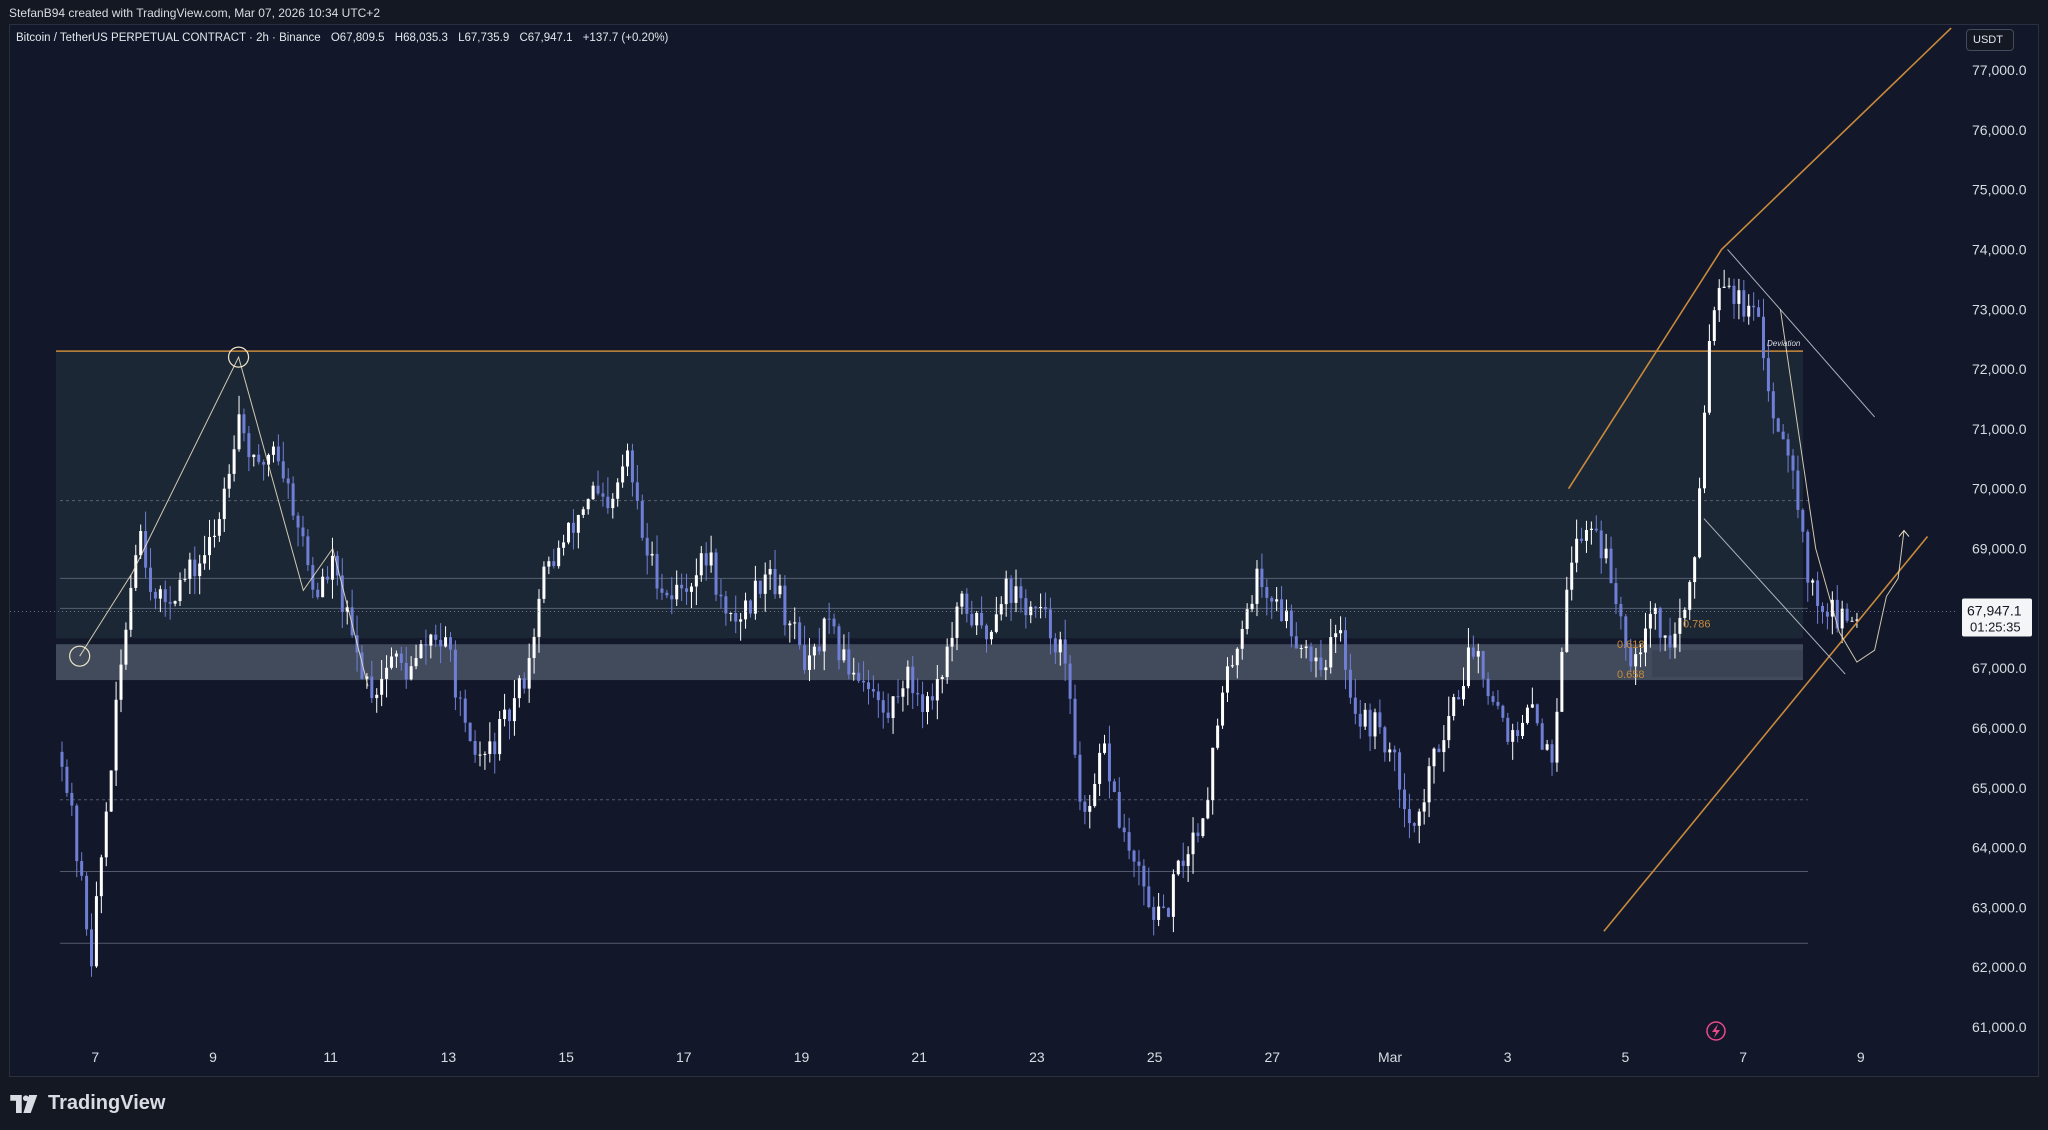 The image size is (2048, 1130). What do you see at coordinates (1508, 1057) in the screenshot?
I see `time-tick-label: 3` at bounding box center [1508, 1057].